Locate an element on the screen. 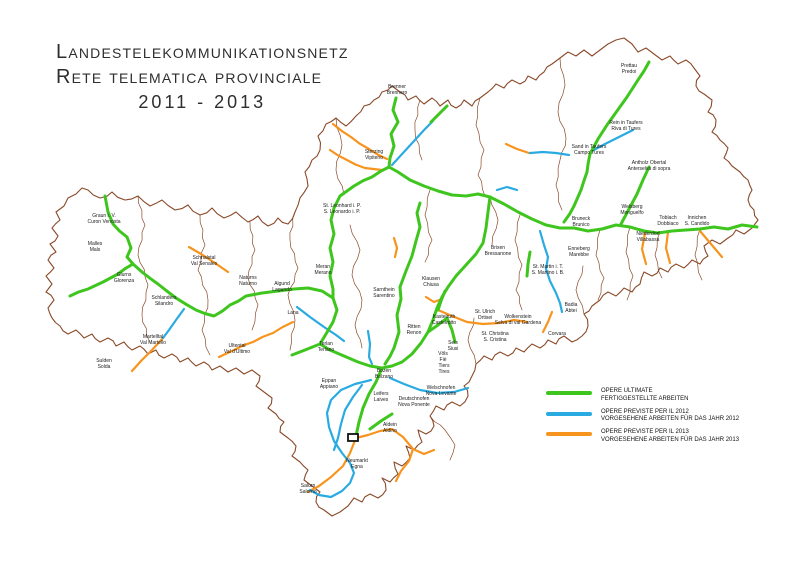 This screenshot has height=565, width=800. map-label-sarnthein: Sarnthein Sarentino is located at coordinates (384, 293).